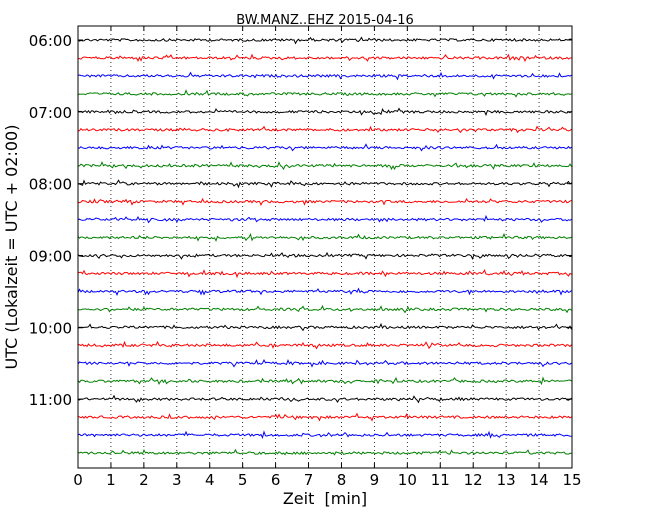  I want to click on x-tick-label: 11, so click(440, 480).